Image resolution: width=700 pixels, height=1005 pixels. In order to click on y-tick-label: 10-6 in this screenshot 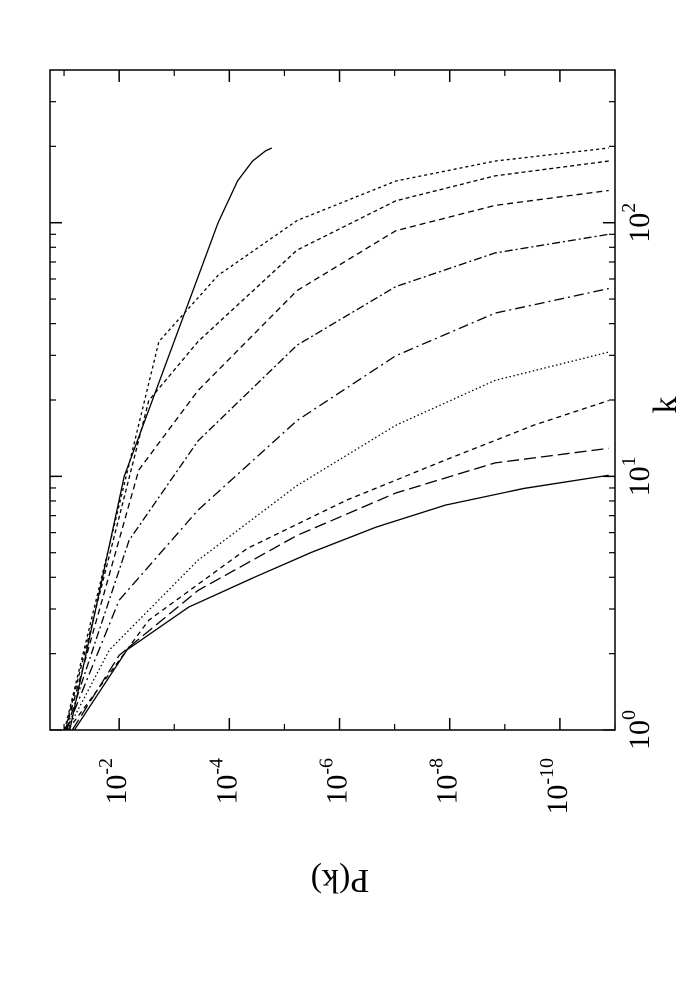, I will do `click(334, 781)`.